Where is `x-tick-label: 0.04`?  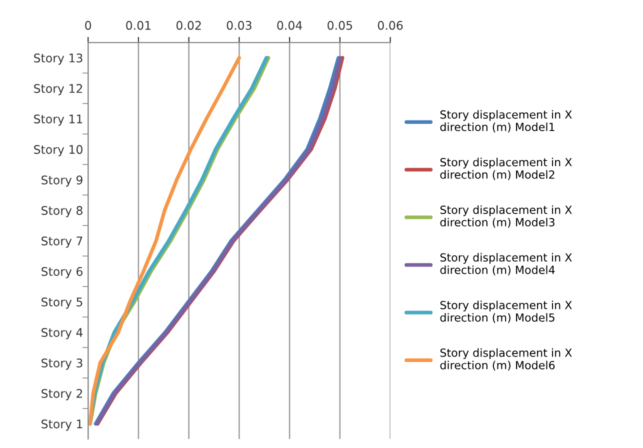
x-tick-label: 0.04 is located at coordinates (289, 25).